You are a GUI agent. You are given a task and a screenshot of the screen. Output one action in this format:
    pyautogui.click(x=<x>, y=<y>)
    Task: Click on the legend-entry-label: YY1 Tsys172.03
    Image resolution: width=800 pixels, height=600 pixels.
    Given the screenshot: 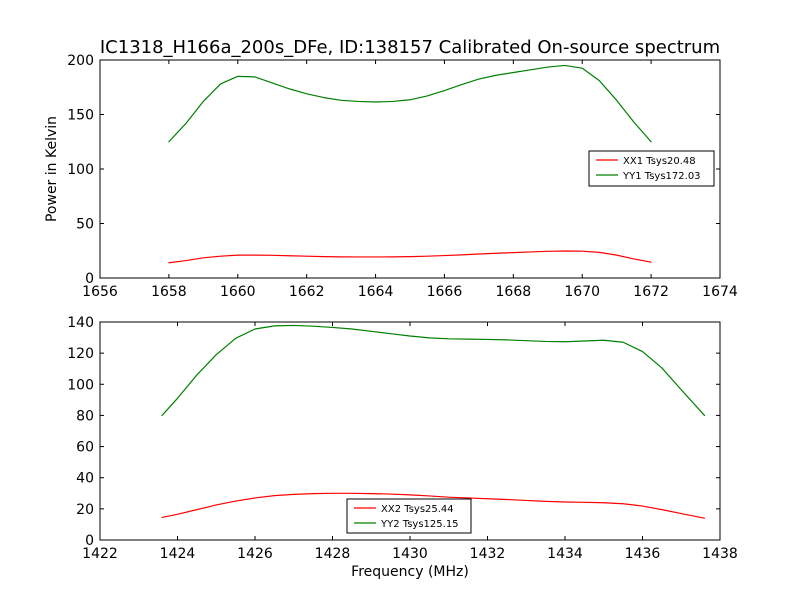 What is the action you would take?
    pyautogui.click(x=661, y=176)
    